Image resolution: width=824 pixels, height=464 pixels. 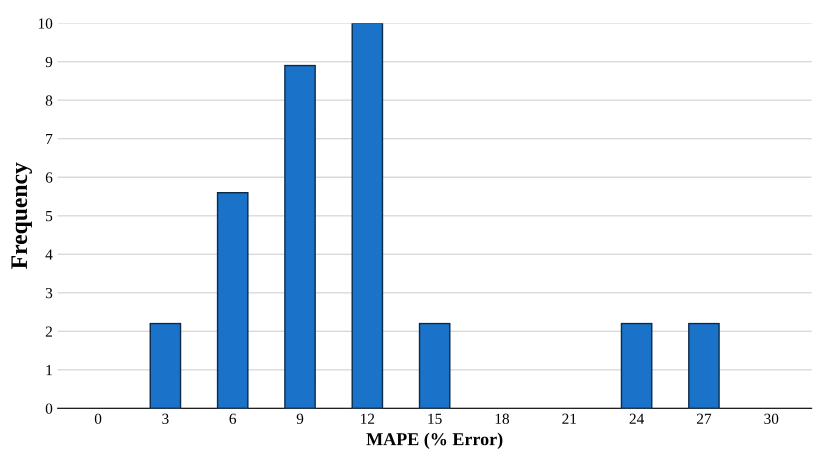 What do you see at coordinates (49, 177) in the screenshot?
I see `y-tick-label: 6` at bounding box center [49, 177].